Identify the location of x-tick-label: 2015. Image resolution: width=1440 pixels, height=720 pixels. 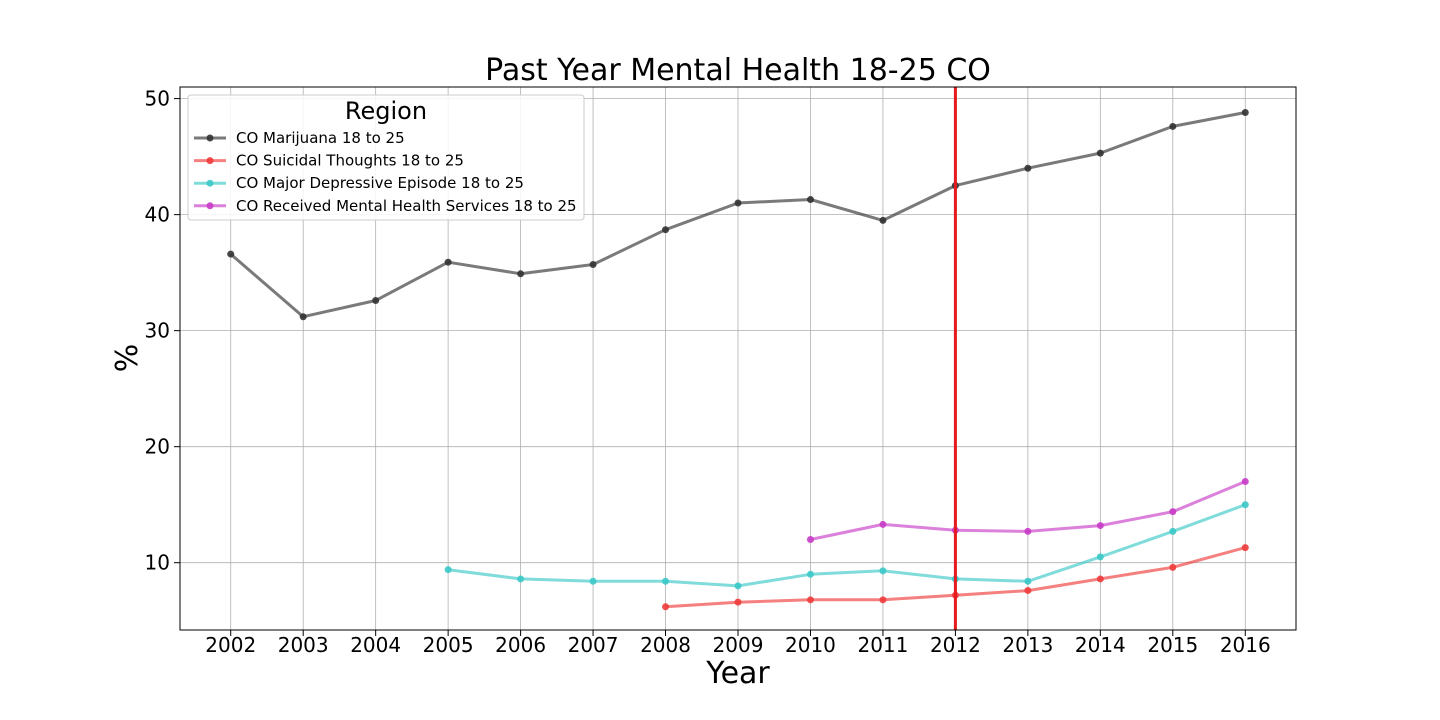
(1172, 645).